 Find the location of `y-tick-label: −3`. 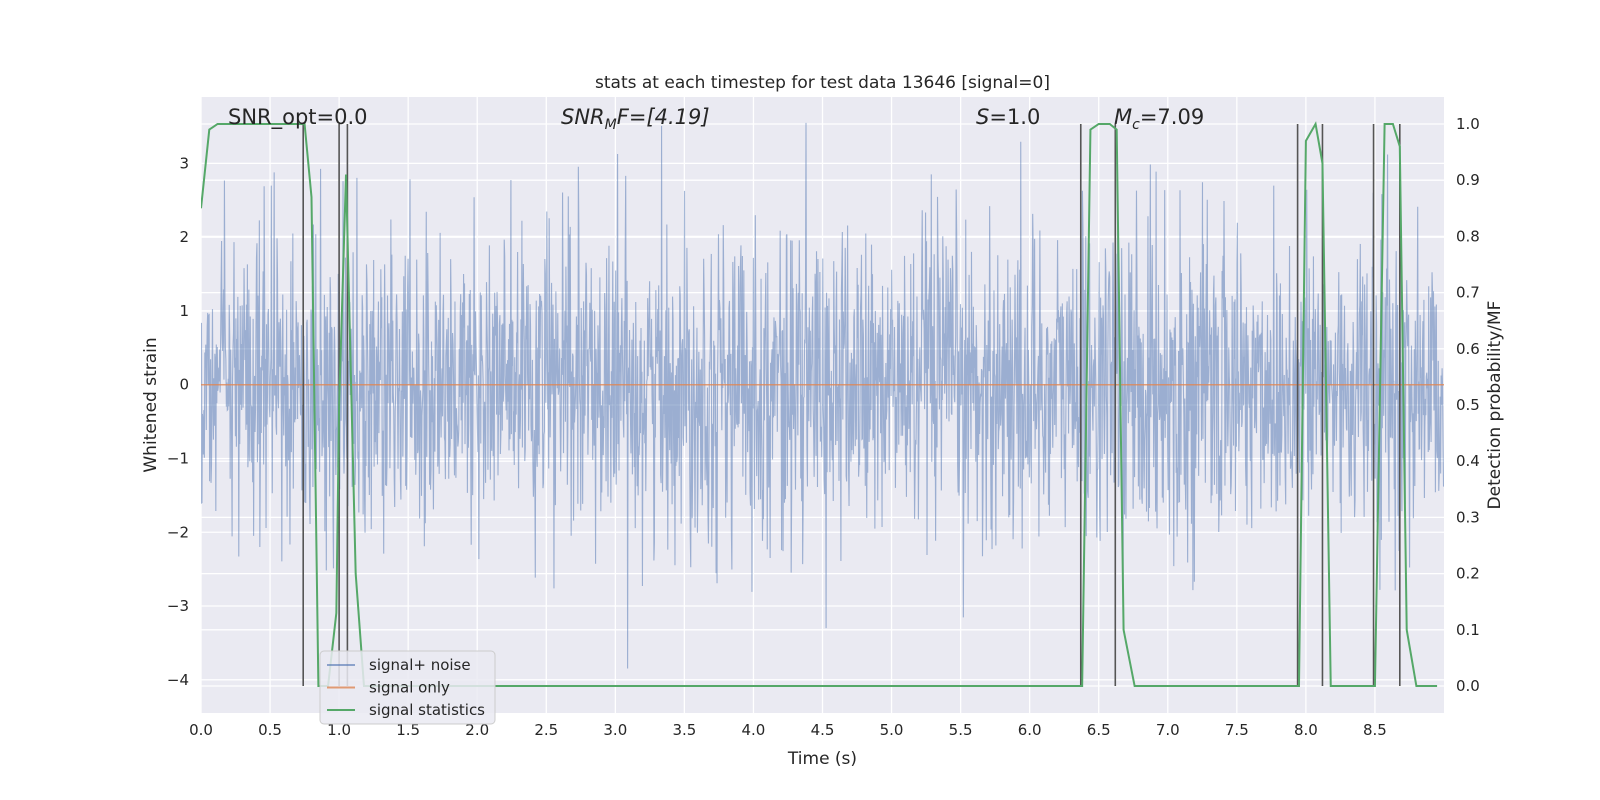

y-tick-label: −3 is located at coordinates (178, 606).